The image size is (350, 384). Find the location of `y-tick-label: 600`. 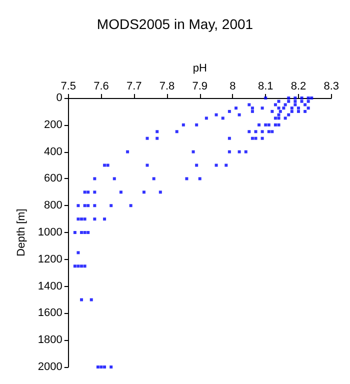

y-tick-label: 600 is located at coordinates (53, 178).